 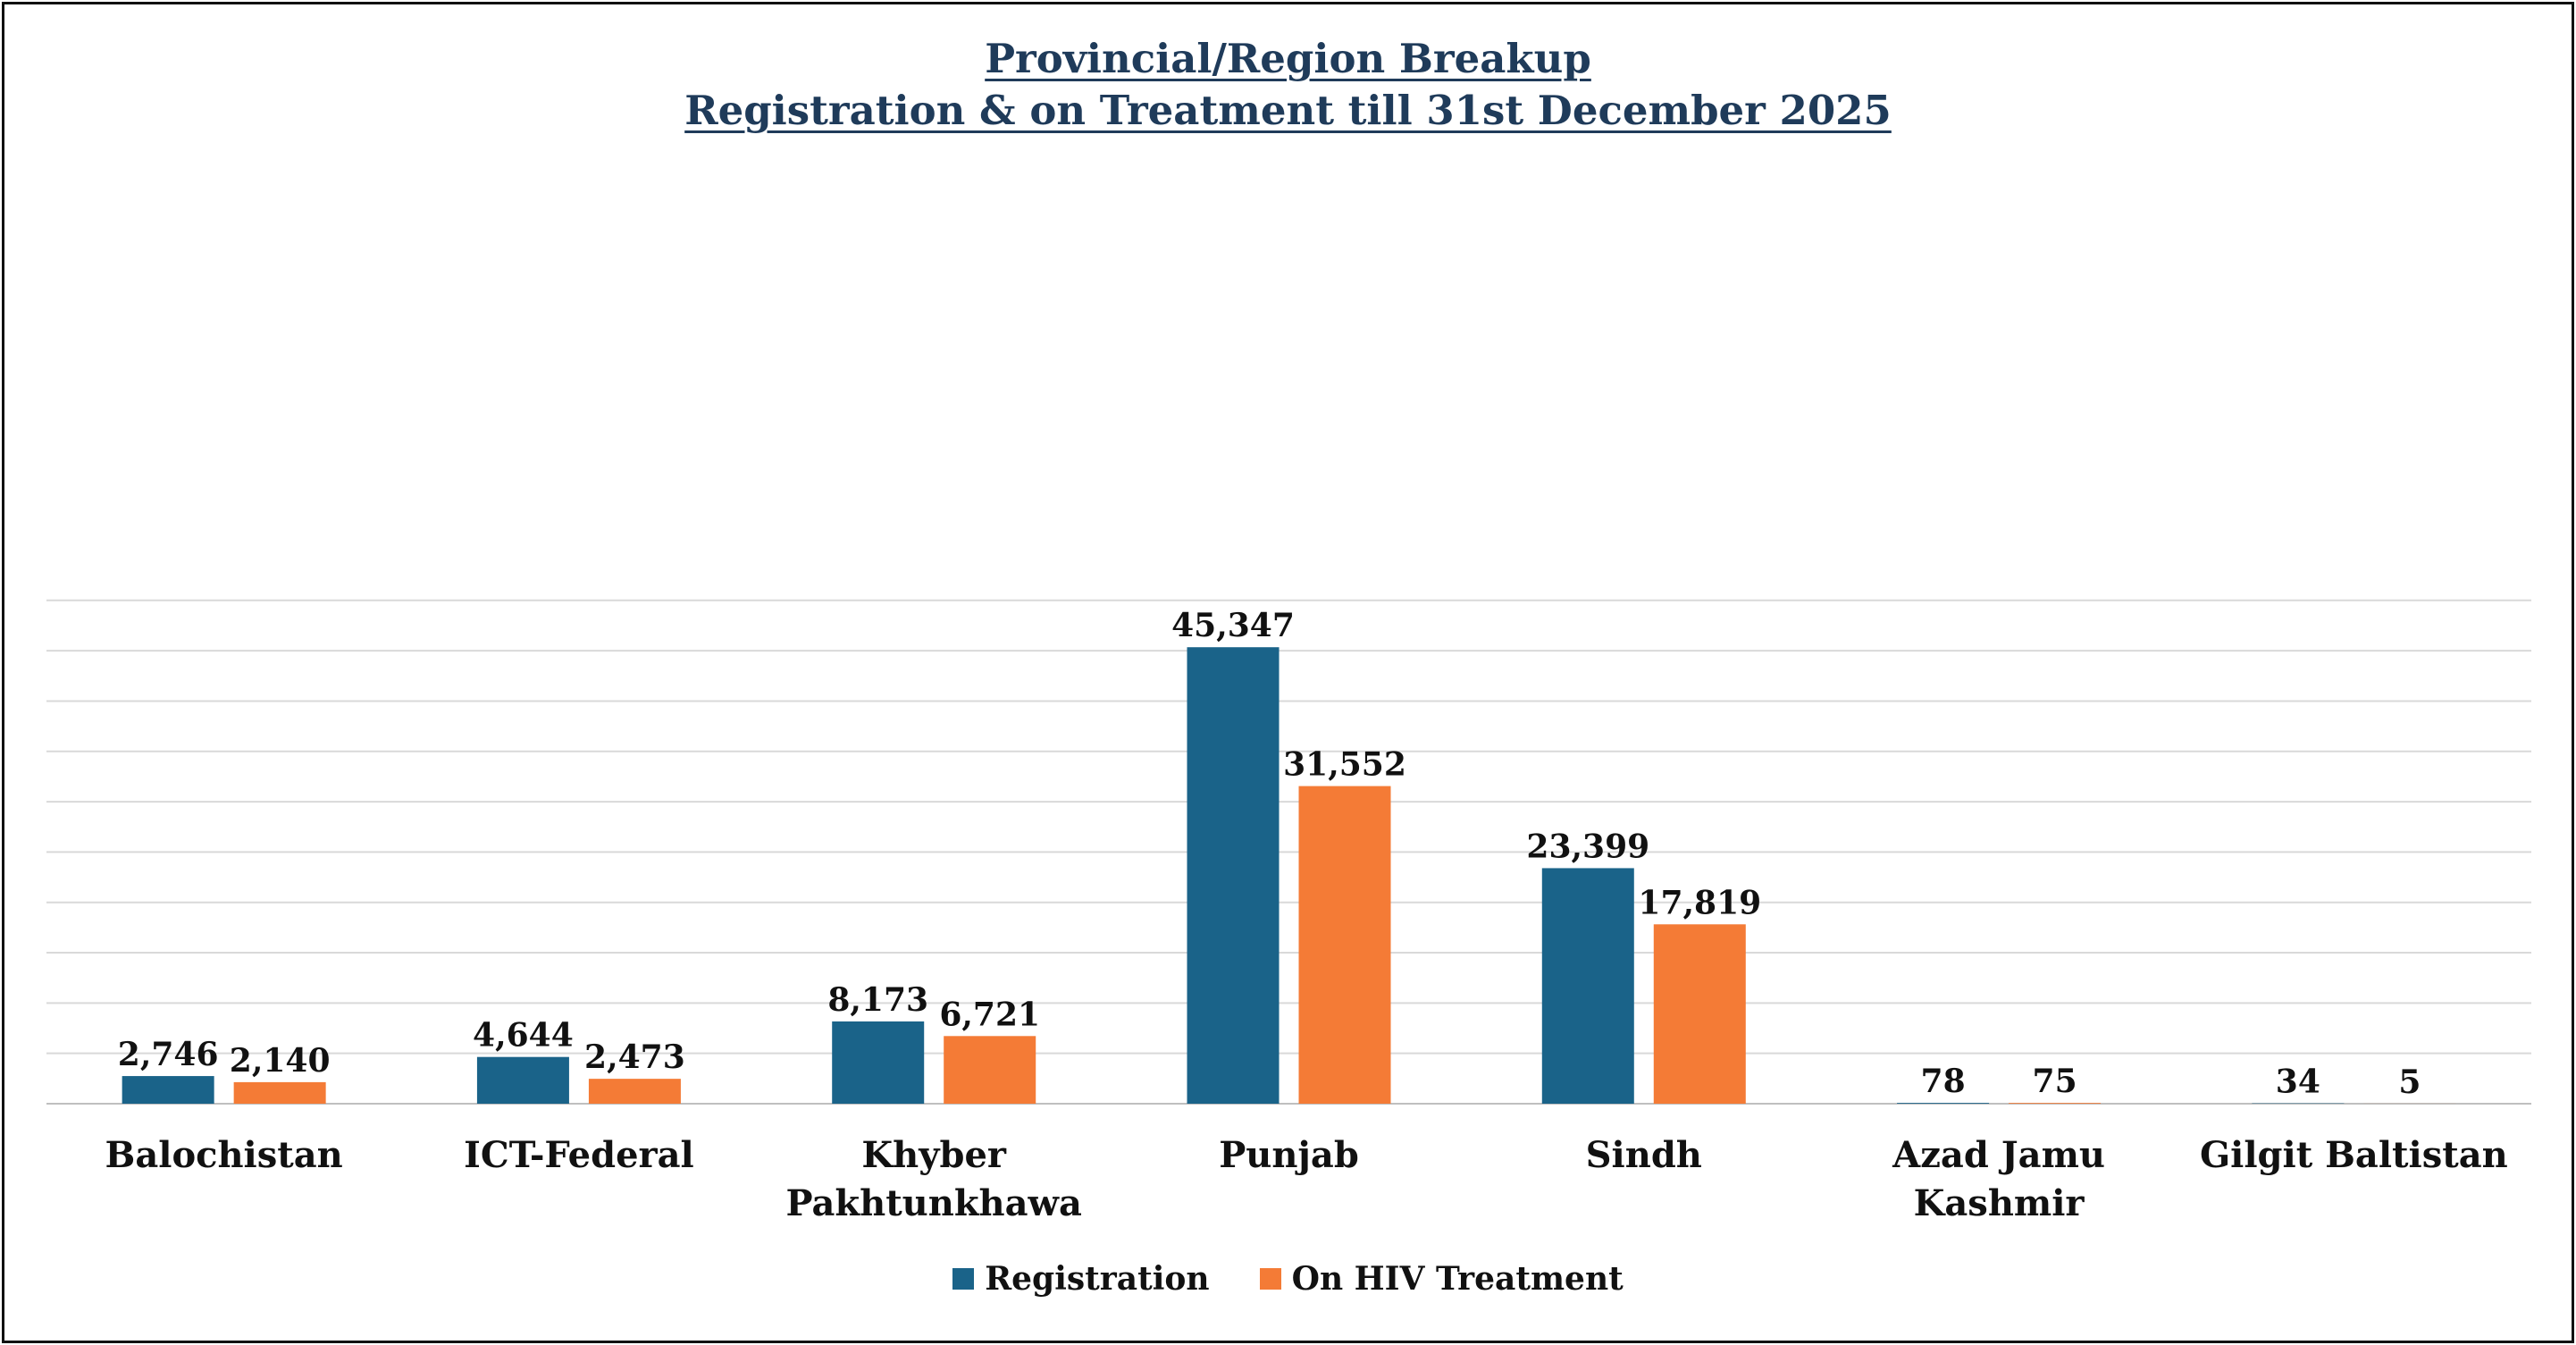 What do you see at coordinates (579, 1155) in the screenshot?
I see `x-tick-label: ICT-Federal` at bounding box center [579, 1155].